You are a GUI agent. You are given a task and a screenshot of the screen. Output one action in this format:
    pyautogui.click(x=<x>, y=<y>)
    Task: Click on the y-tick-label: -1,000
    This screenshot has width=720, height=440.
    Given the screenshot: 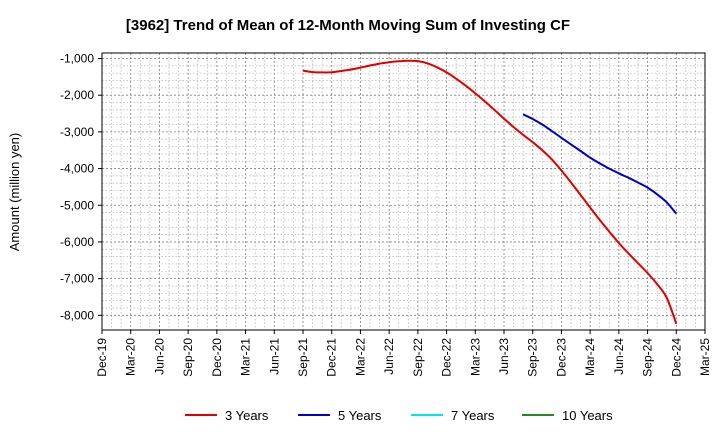 What is the action you would take?
    pyautogui.click(x=77, y=59)
    